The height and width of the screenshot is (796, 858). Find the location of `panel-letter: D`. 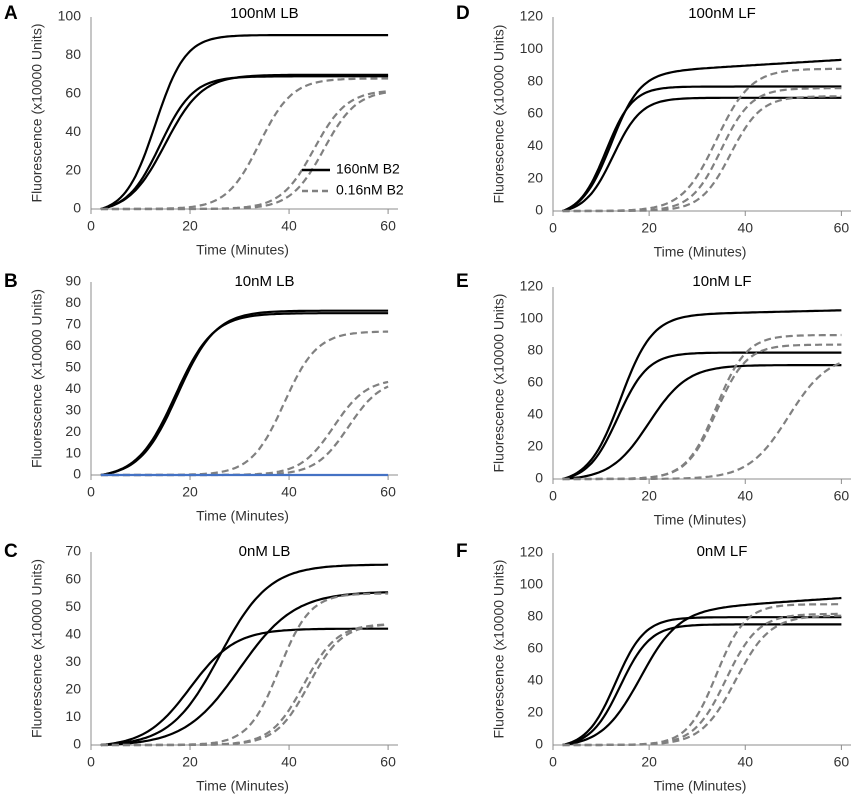

panel-letter: D is located at coordinates (463, 13).